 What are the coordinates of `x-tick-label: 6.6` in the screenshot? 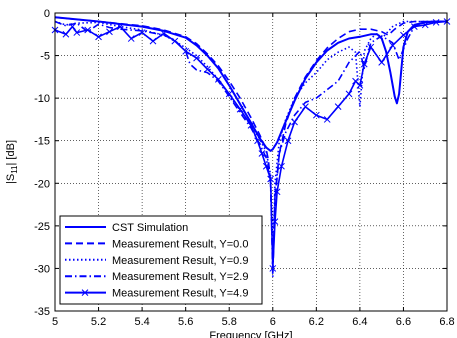 It's located at (403, 322).